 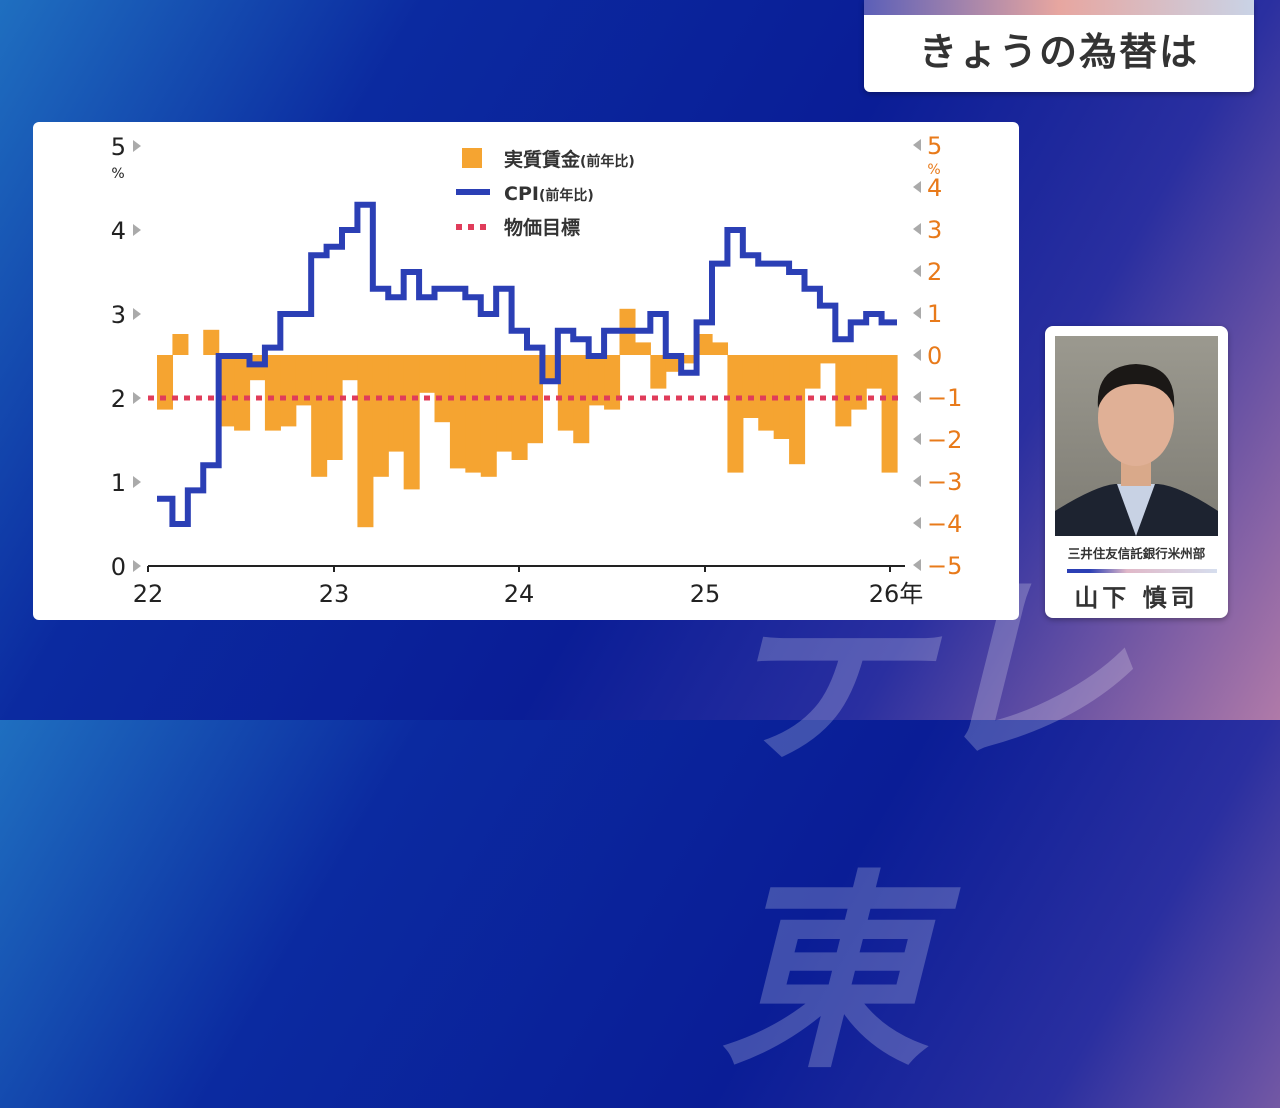 What do you see at coordinates (566, 195) in the screenshot?
I see `legend-cpi-sub: (前年比)` at bounding box center [566, 195].